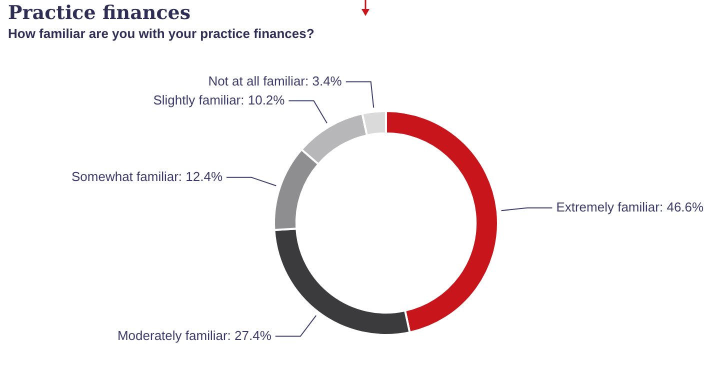 This screenshot has height=366, width=720. I want to click on slice-label: Not at all familiar: 3.4%, so click(275, 80).